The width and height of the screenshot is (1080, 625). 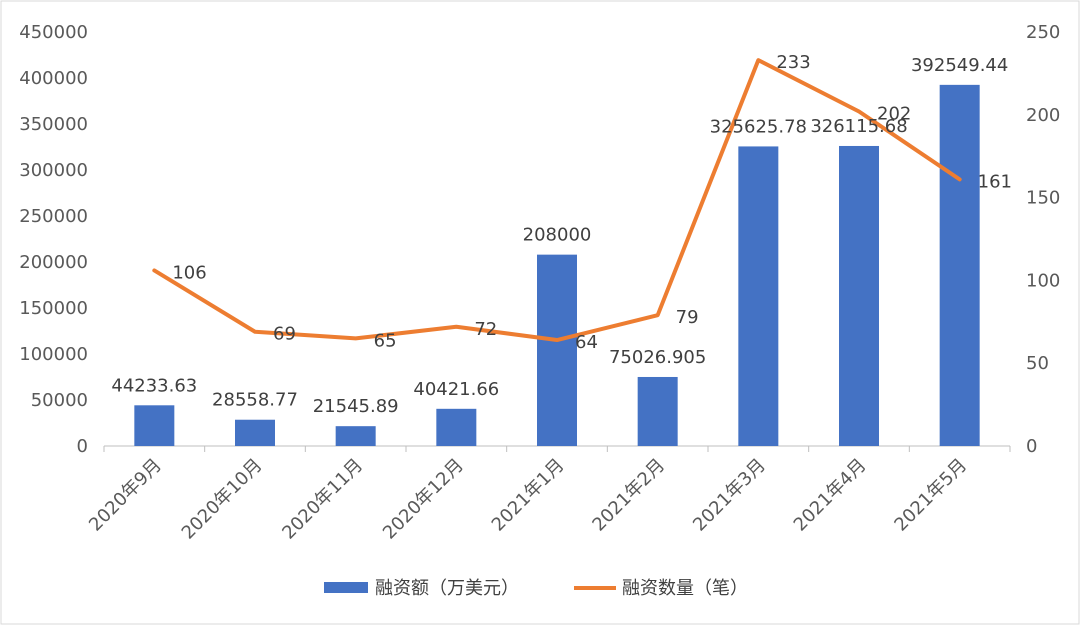 What do you see at coordinates (536, 588) in the screenshot?
I see `legend: 融资额（万美元） 融资数量（笔）` at bounding box center [536, 588].